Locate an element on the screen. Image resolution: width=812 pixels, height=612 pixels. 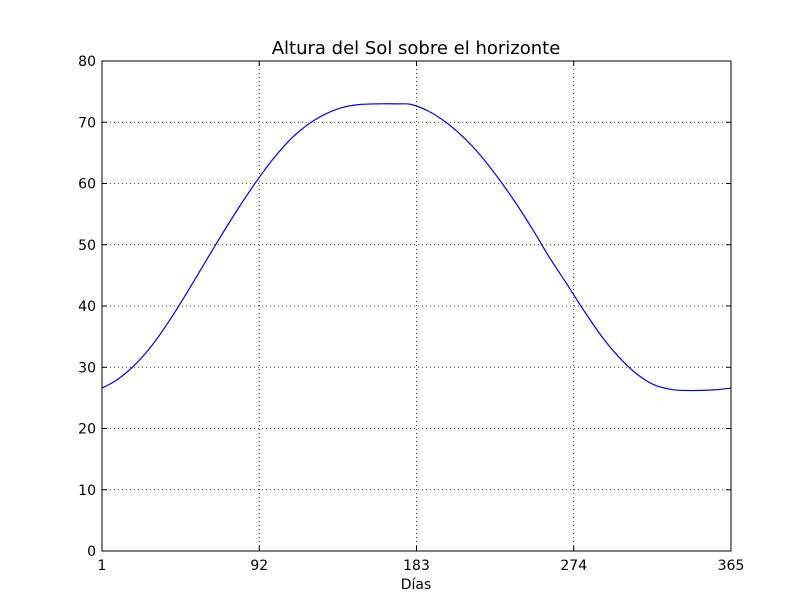
x-tick-label: 274 is located at coordinates (573, 566).